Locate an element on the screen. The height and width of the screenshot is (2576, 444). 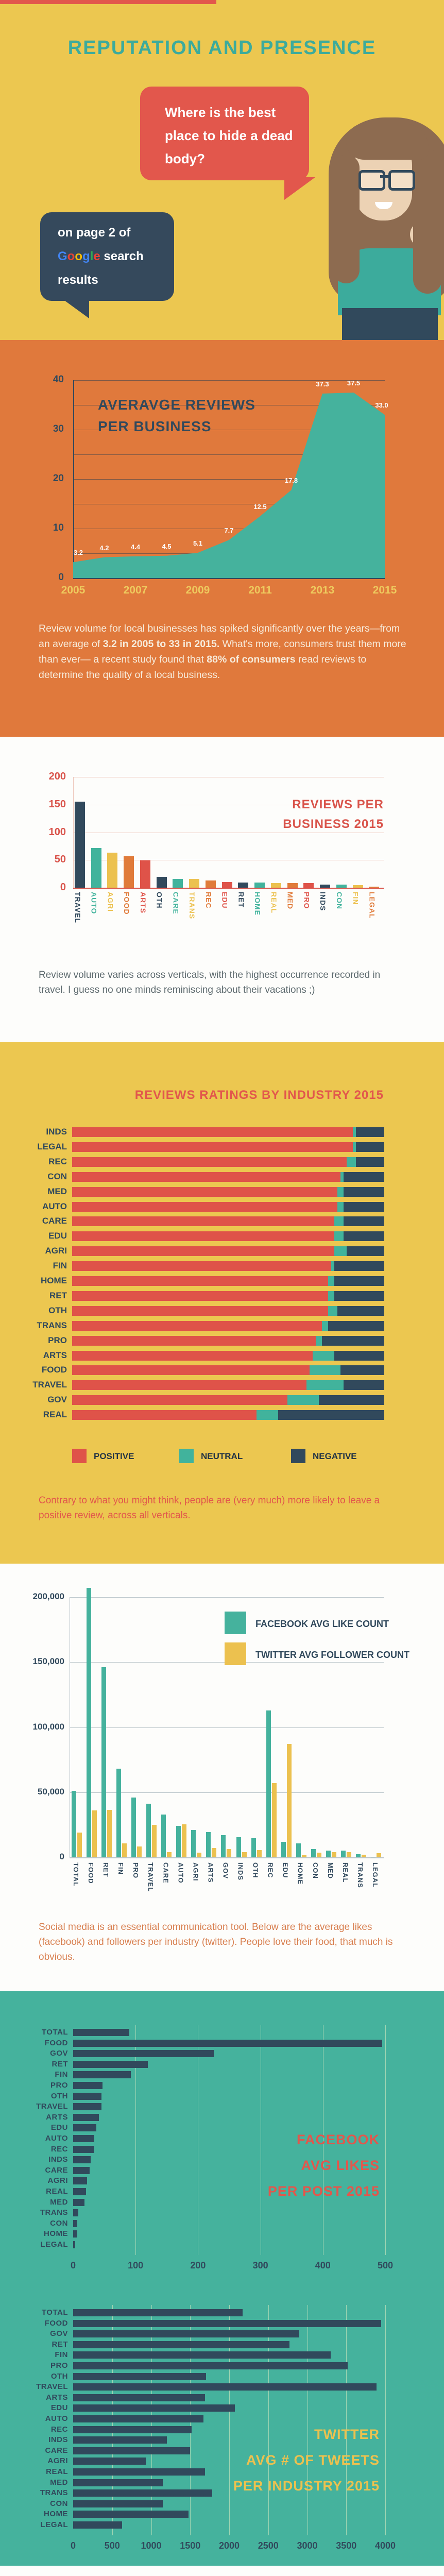
woman-hair-left is located at coordinates (346, 219).